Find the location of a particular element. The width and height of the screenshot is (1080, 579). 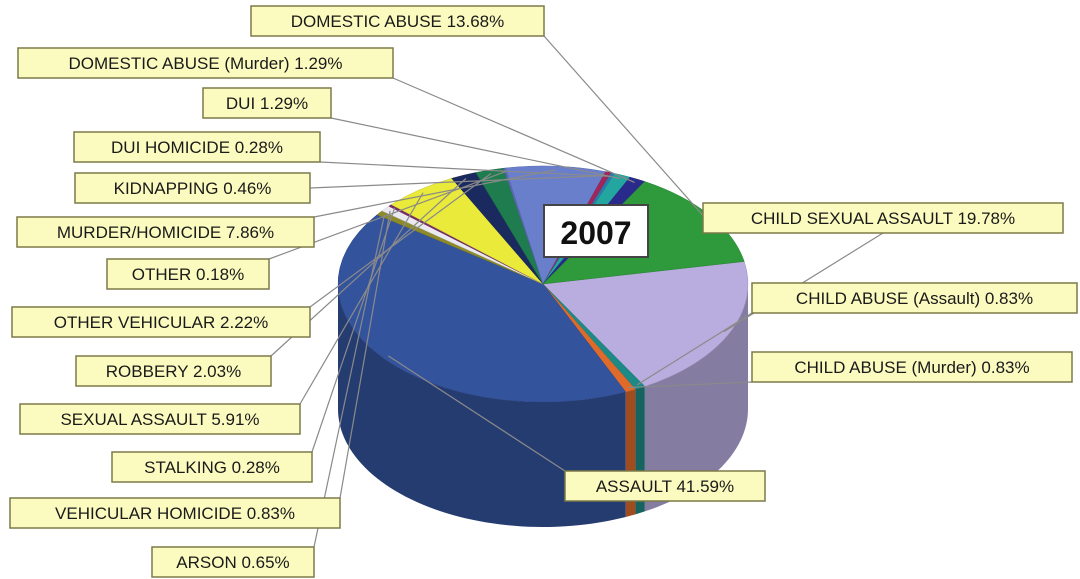

slice-label-6: STALKING 0.28% is located at coordinates (212, 467).